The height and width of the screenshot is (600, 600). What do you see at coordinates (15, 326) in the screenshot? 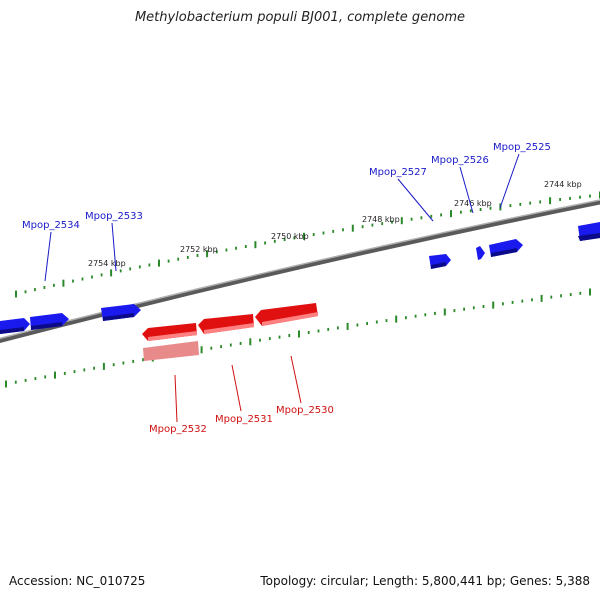
I see `forward-gene-partial-left` at bounding box center [15, 326].